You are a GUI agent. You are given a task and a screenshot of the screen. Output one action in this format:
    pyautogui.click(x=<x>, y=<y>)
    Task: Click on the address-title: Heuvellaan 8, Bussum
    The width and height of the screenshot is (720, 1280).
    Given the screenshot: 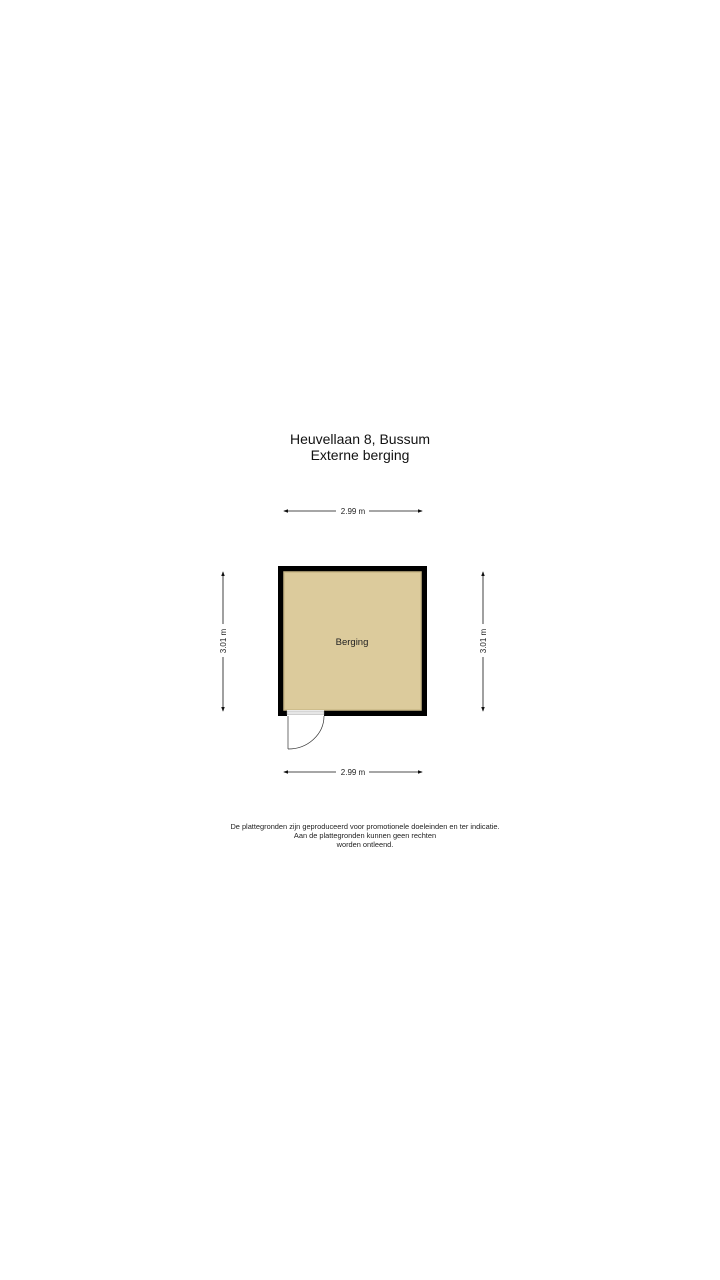 What is the action you would take?
    pyautogui.click(x=360, y=439)
    